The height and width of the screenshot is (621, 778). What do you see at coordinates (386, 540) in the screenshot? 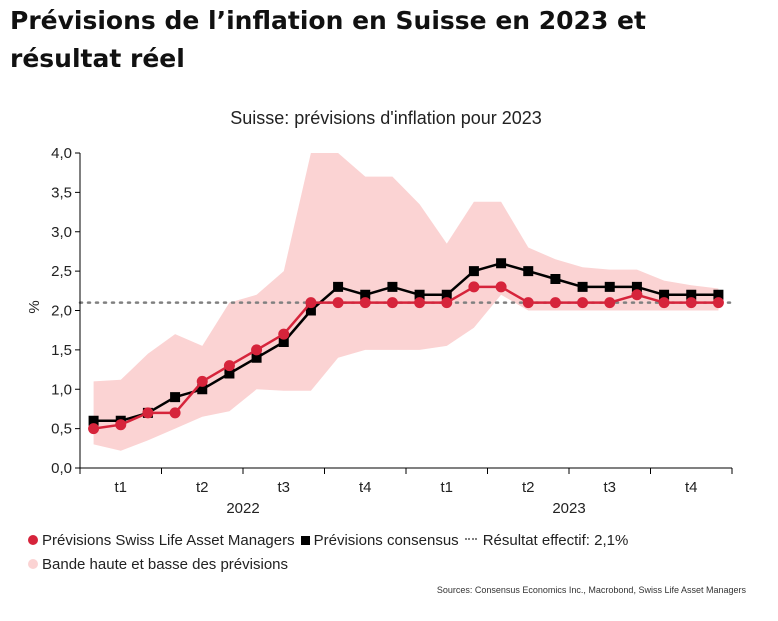
I see `legend-label-consensus: Prévisions consensus` at bounding box center [386, 540].